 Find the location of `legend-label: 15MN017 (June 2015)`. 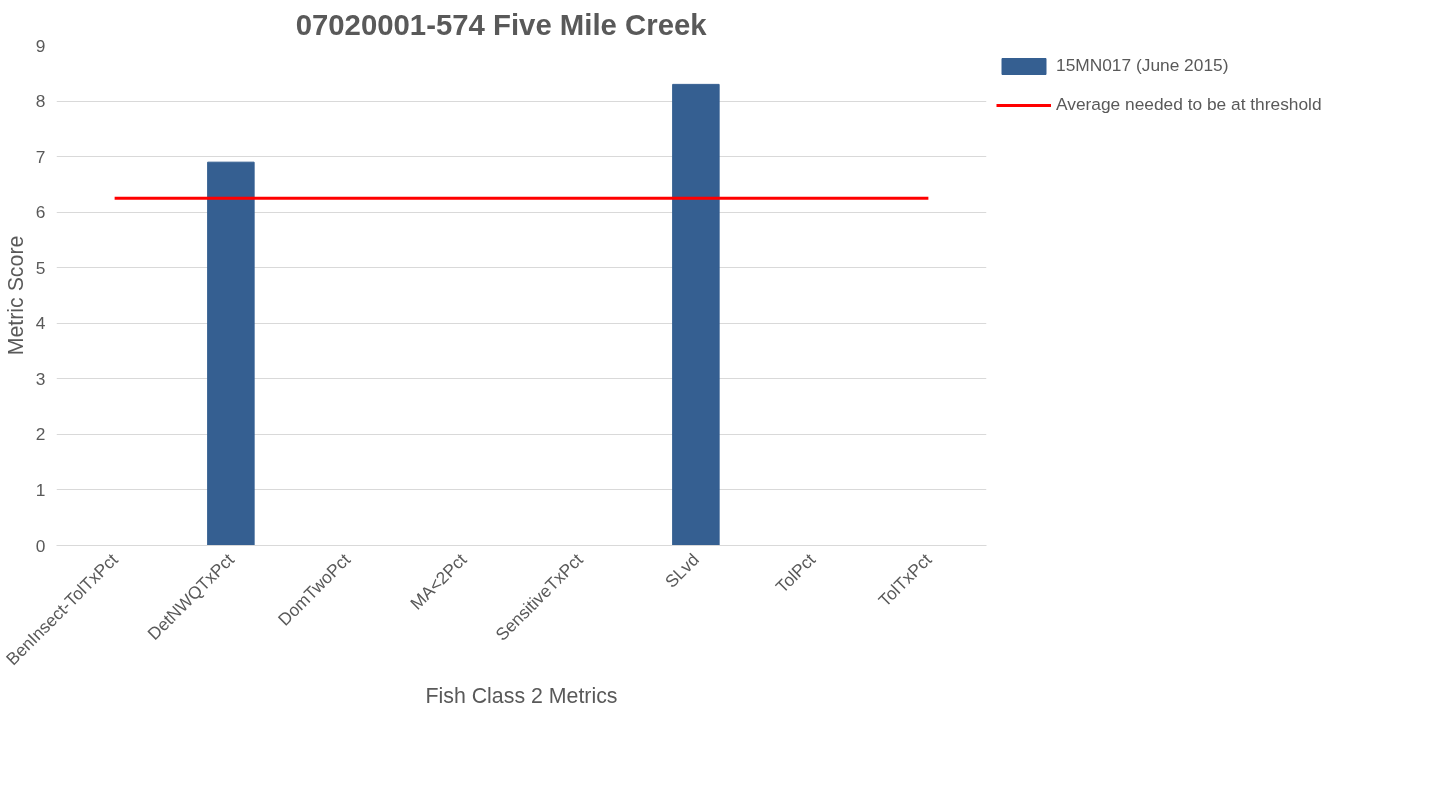

legend-label: 15MN017 (June 2015) is located at coordinates (1142, 65).